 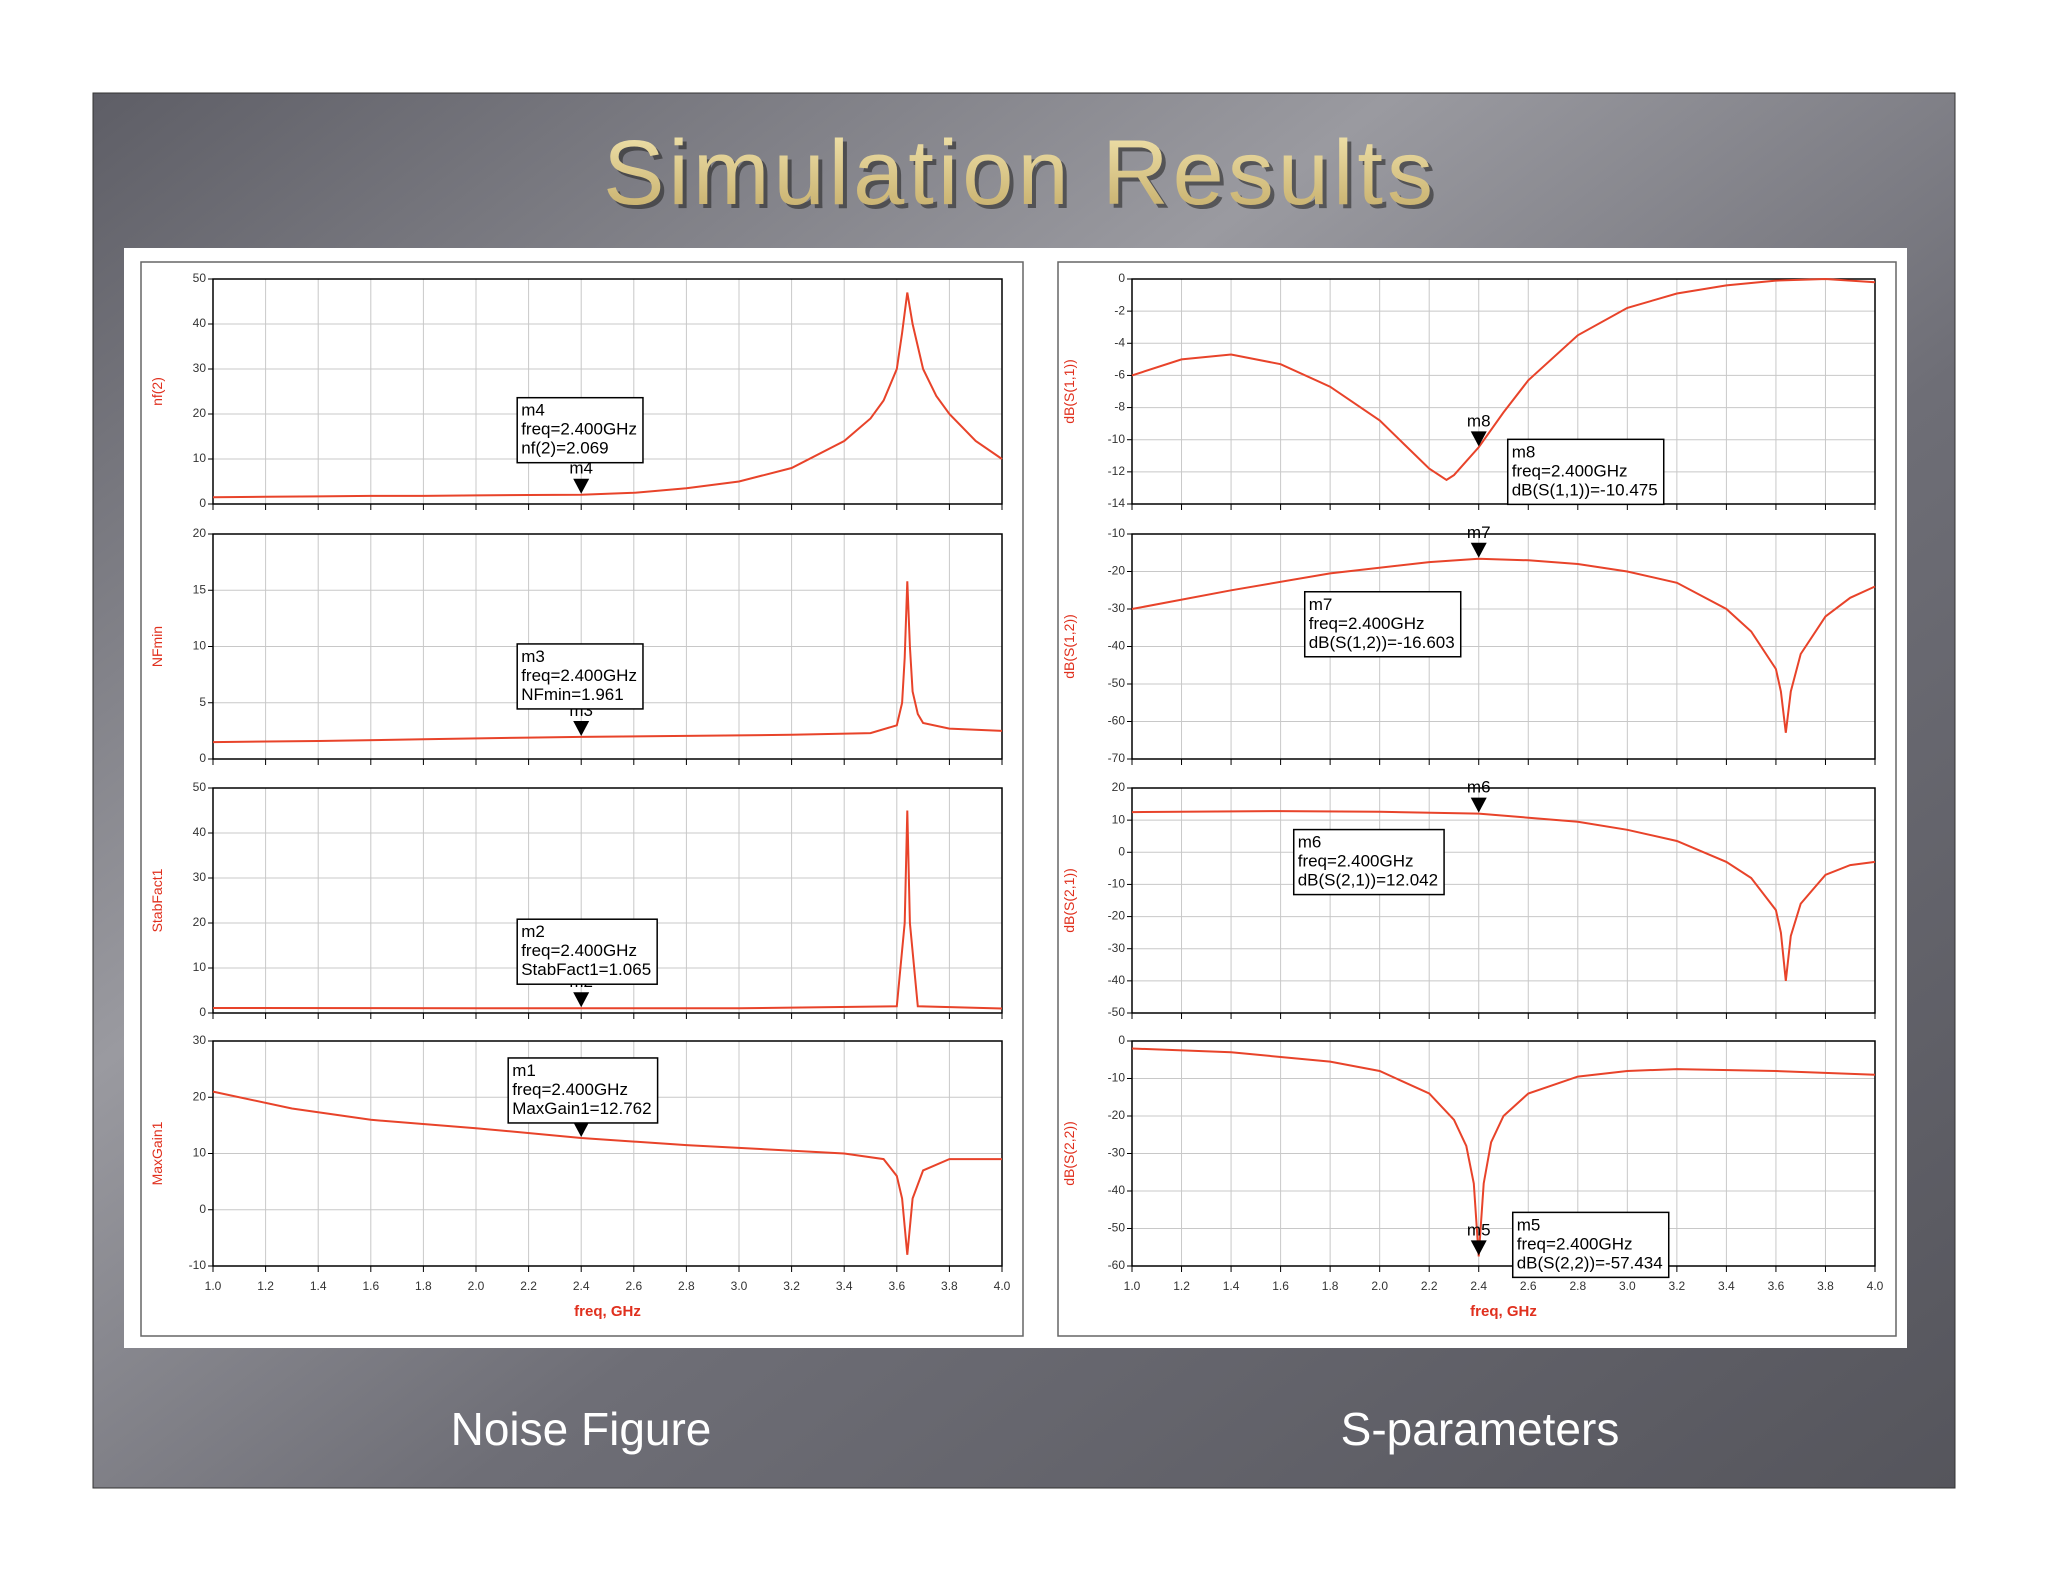 What do you see at coordinates (200, 1040) in the screenshot?
I see `y-tick-label: 30` at bounding box center [200, 1040].